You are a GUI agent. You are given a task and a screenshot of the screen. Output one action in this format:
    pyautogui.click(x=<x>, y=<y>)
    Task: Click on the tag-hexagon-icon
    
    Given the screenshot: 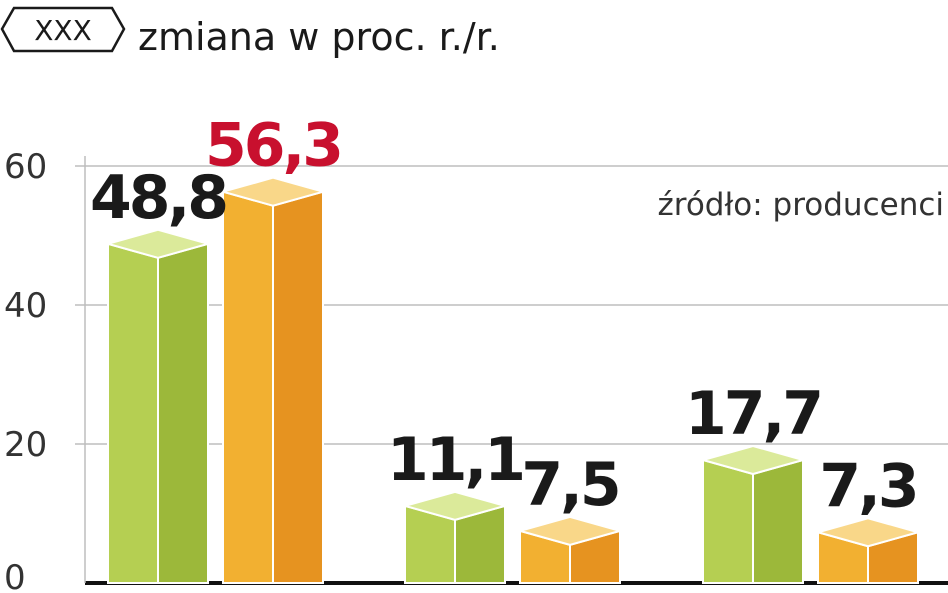 What is the action you would take?
    pyautogui.click(x=63, y=29)
    